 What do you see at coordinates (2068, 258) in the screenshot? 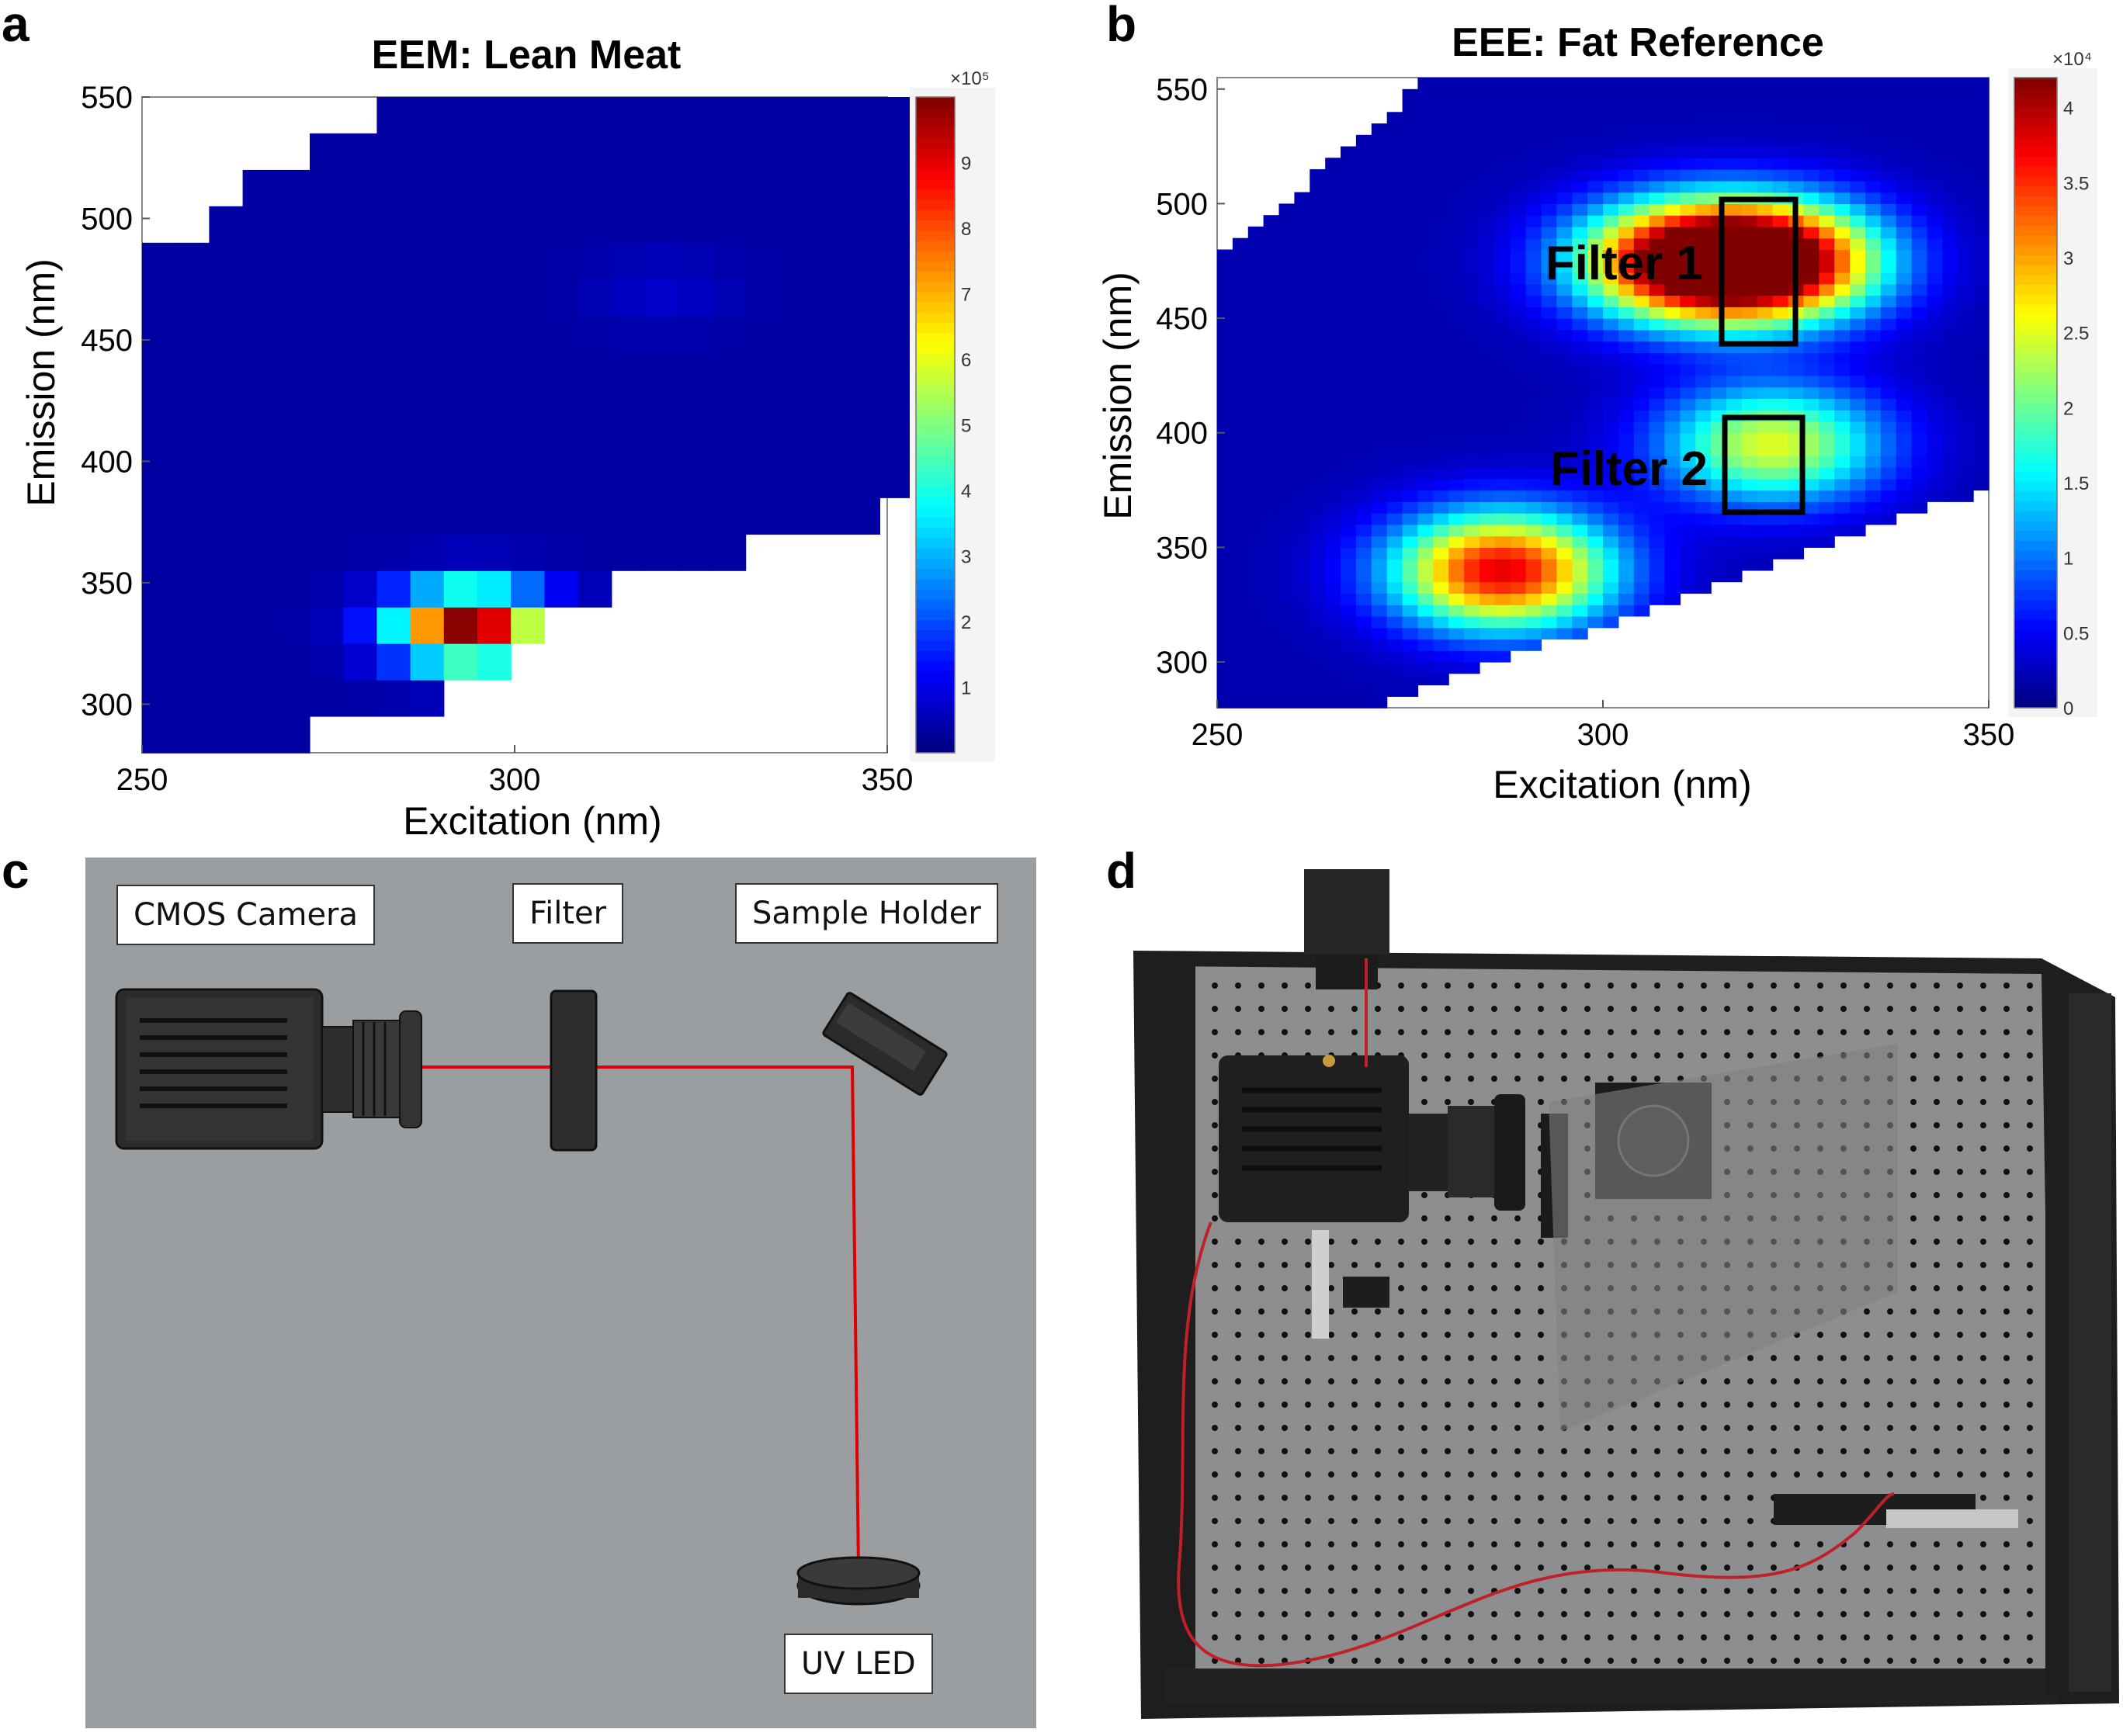
I see `colorbar-tick-label: 3` at bounding box center [2068, 258].